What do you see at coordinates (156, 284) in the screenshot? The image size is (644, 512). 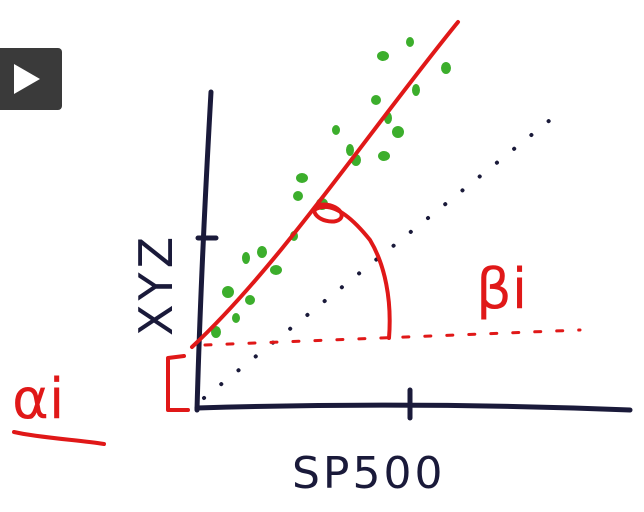 I see `y-axis-label: XYZ` at bounding box center [156, 284].